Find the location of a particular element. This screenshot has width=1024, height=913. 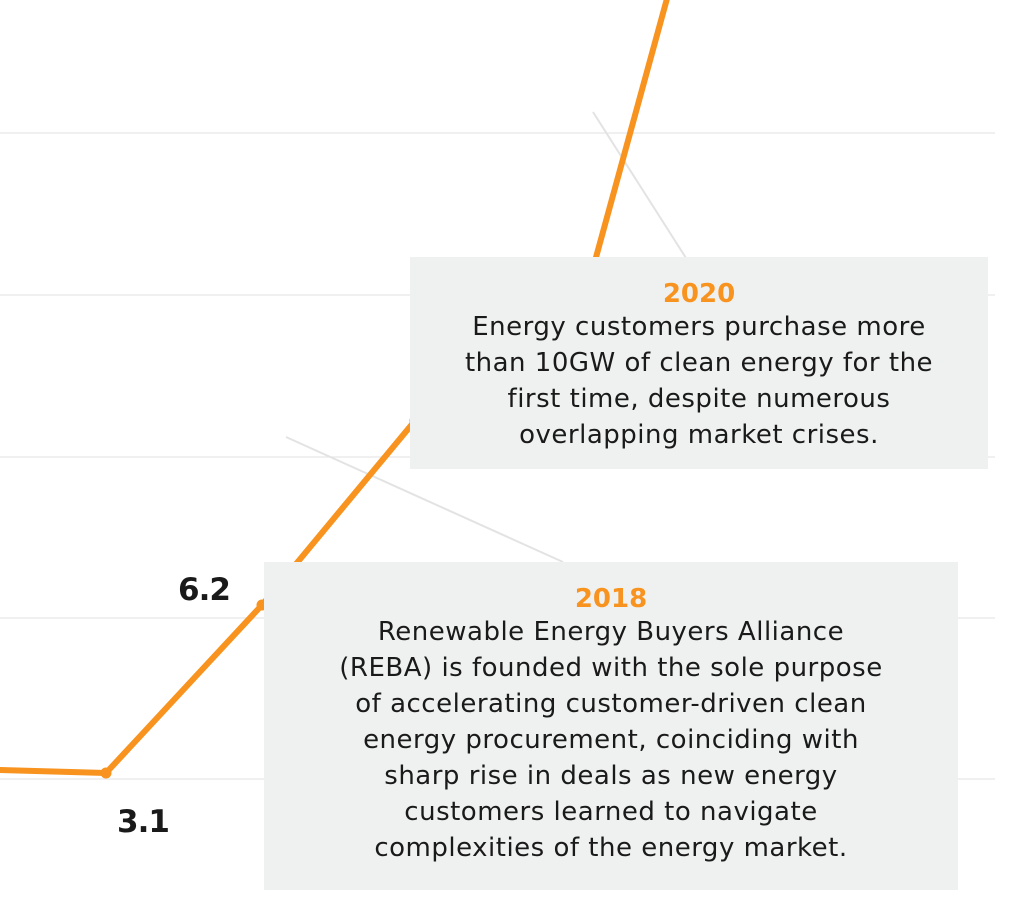

data-label: 6.2 is located at coordinates (204, 590).